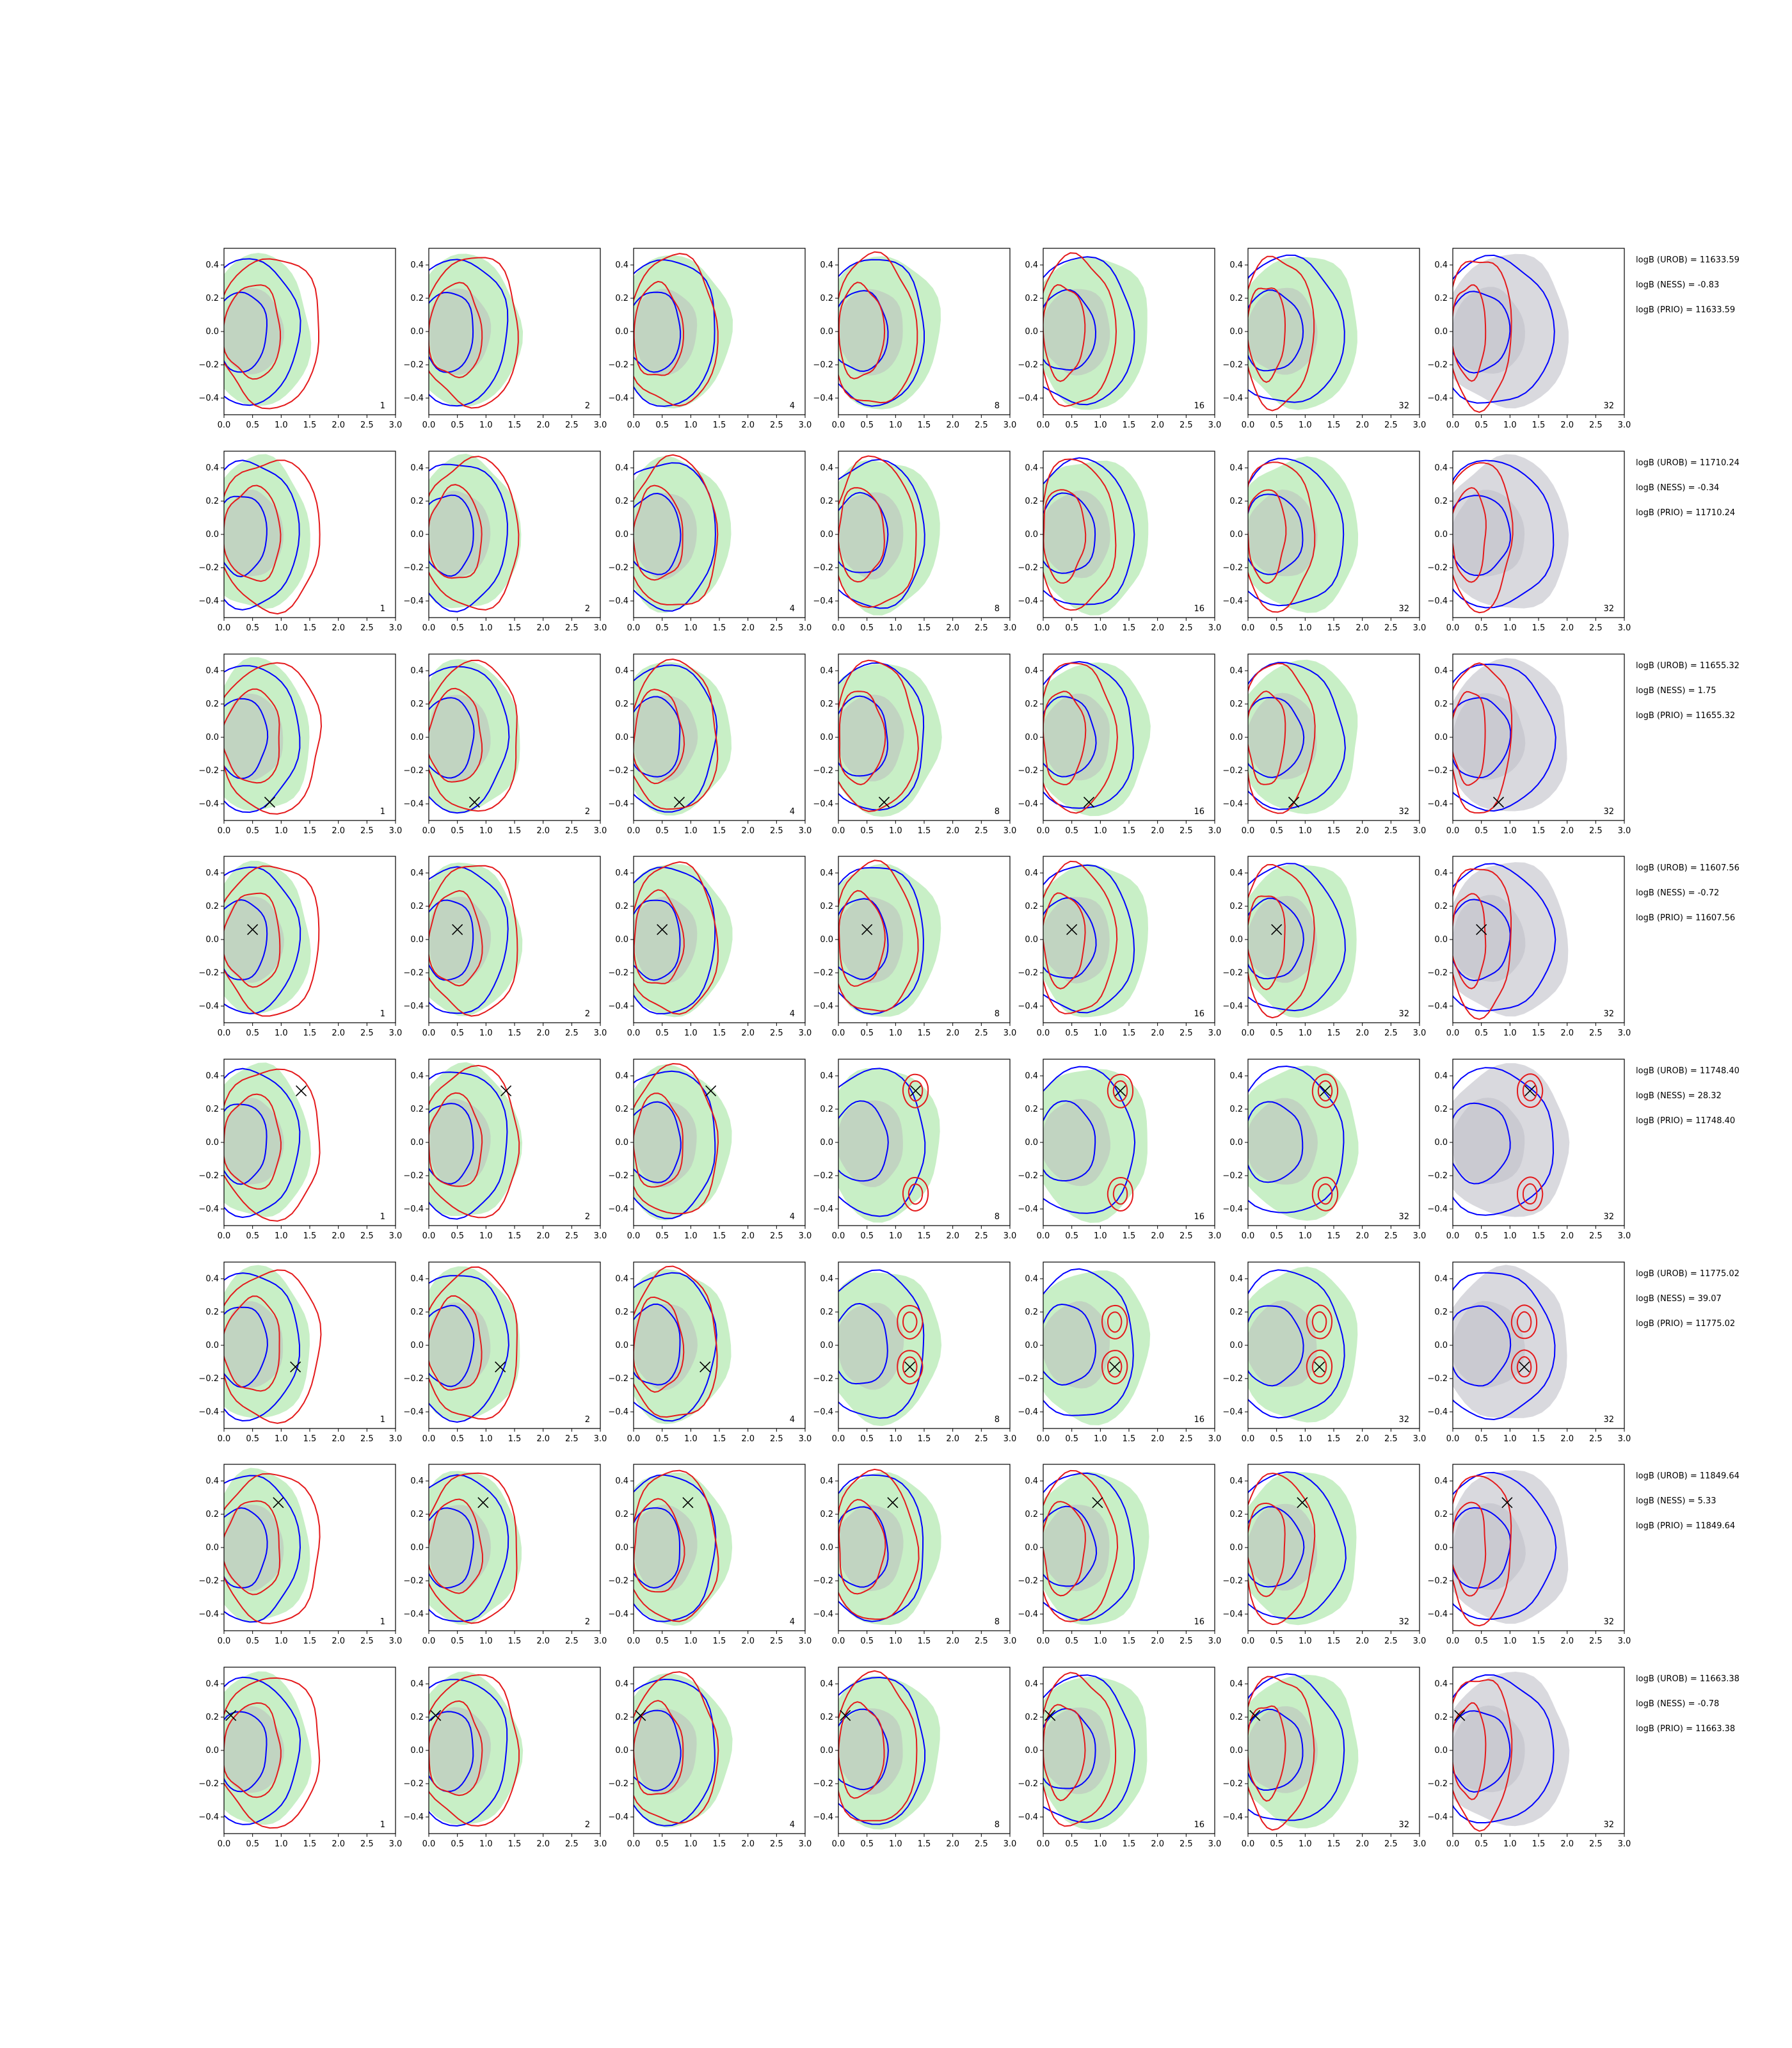  Describe the element at coordinates (710, 1555) in the screenshot. I see `panel-r7-c3: 0.0 0.5 1.0 1.5 2.0 2.5 3.0 0.4 0.2 0.0 −0.2 −0.4 4` at that location.